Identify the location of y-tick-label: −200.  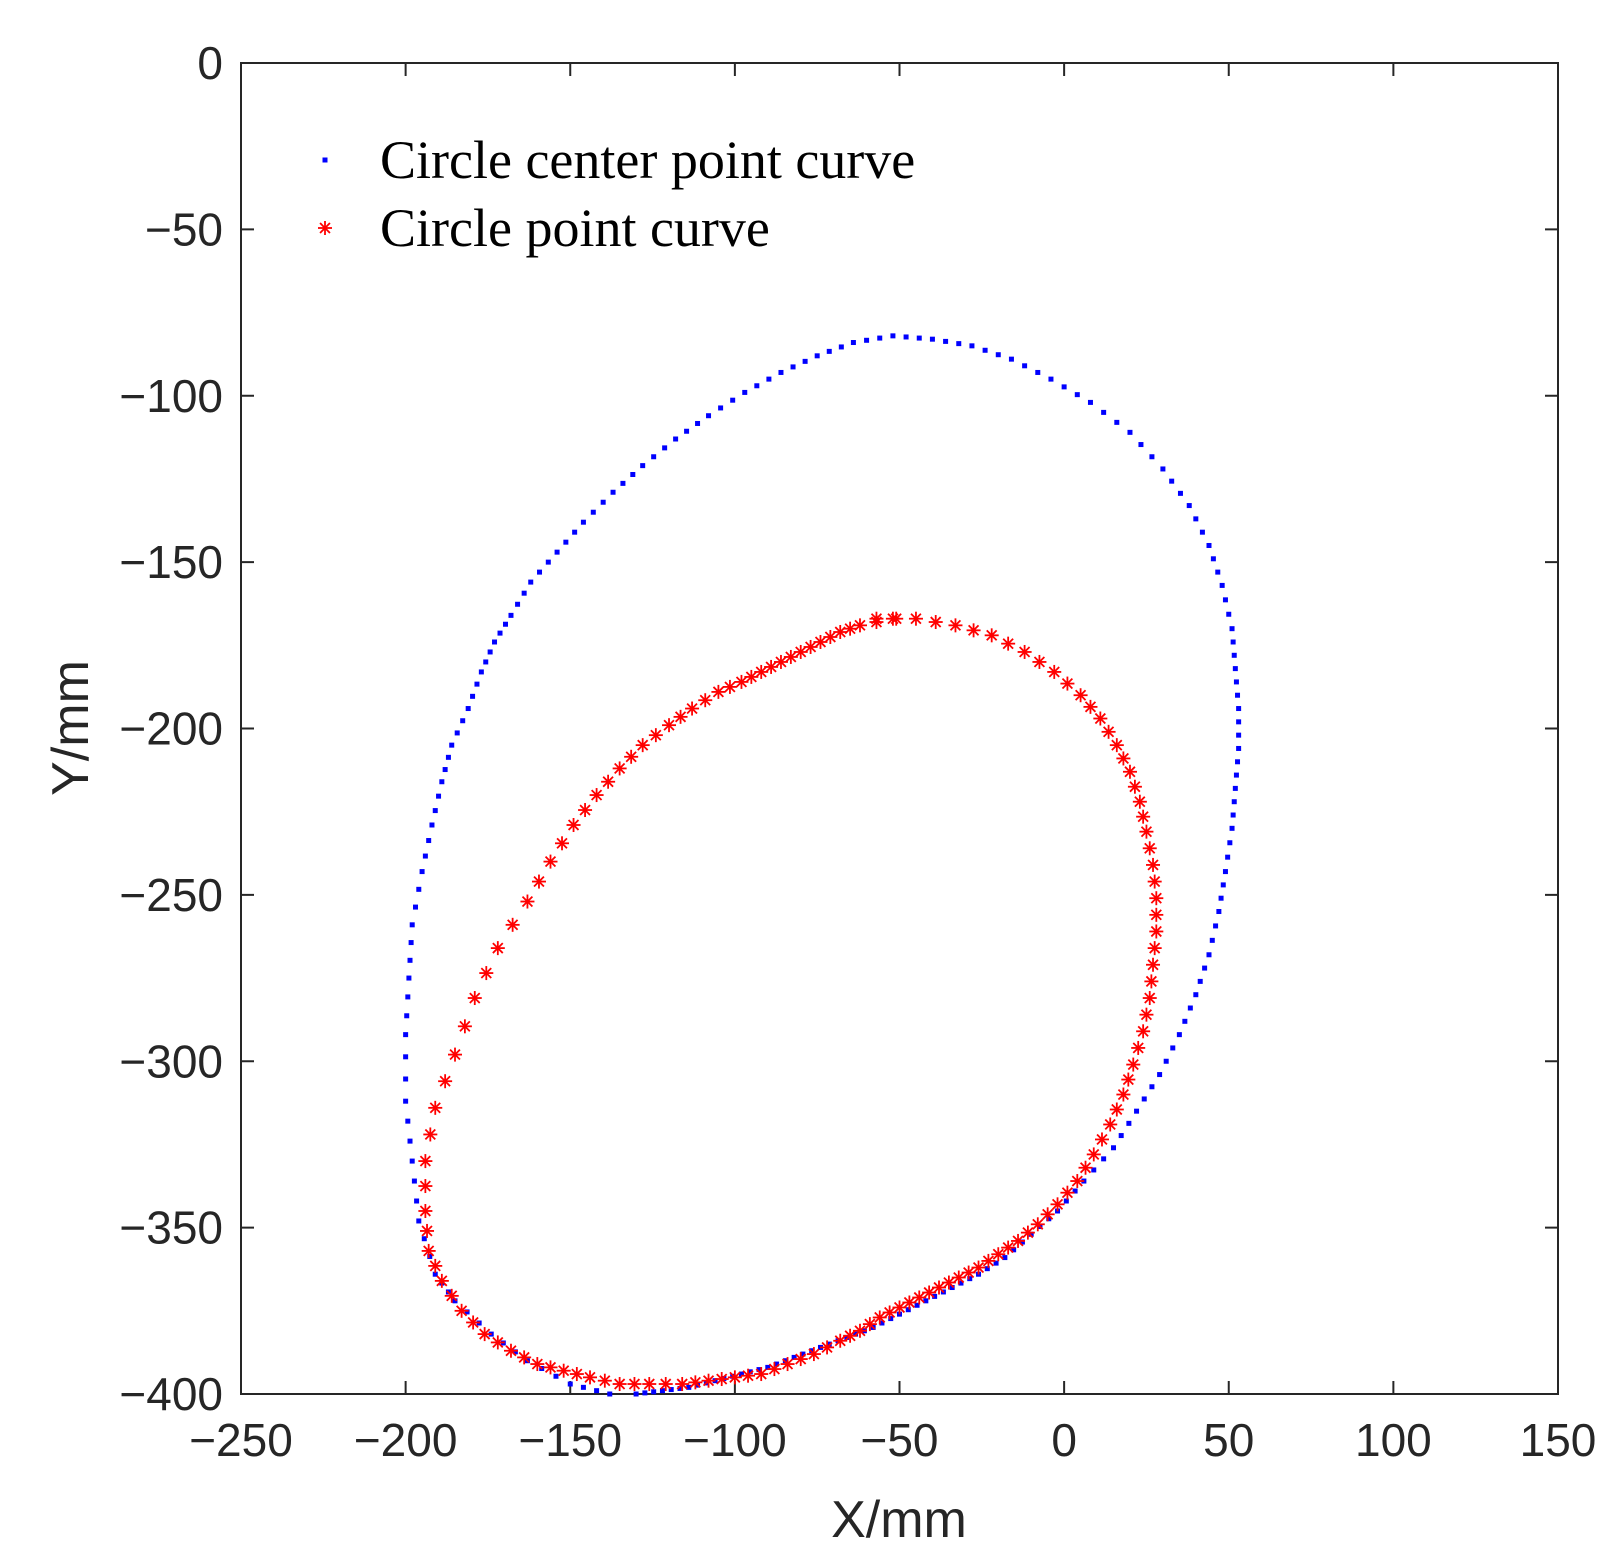
(171, 729).